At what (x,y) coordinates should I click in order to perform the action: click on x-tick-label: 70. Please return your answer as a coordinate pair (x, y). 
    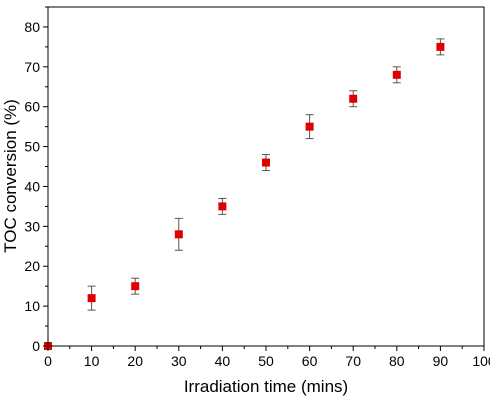
    Looking at the image, I should click on (353, 361).